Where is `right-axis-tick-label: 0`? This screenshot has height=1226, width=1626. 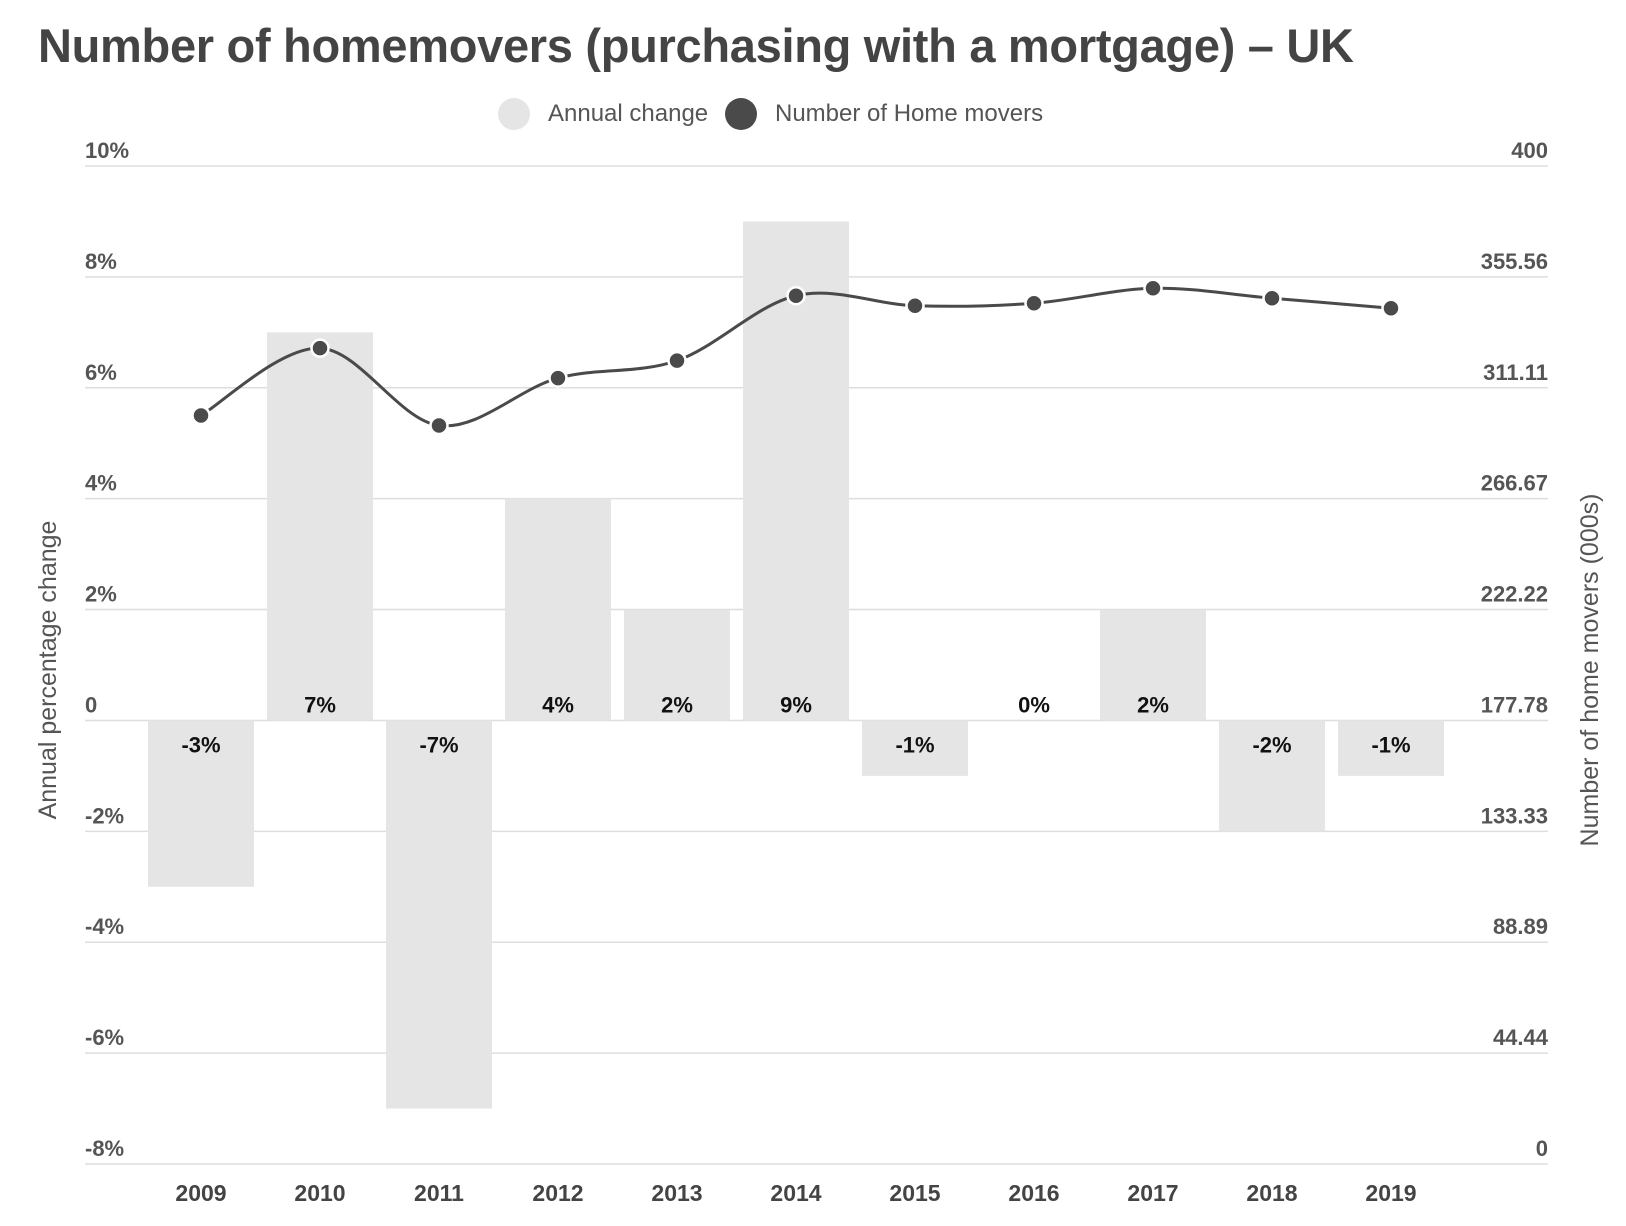
right-axis-tick-label: 0 is located at coordinates (1542, 1148).